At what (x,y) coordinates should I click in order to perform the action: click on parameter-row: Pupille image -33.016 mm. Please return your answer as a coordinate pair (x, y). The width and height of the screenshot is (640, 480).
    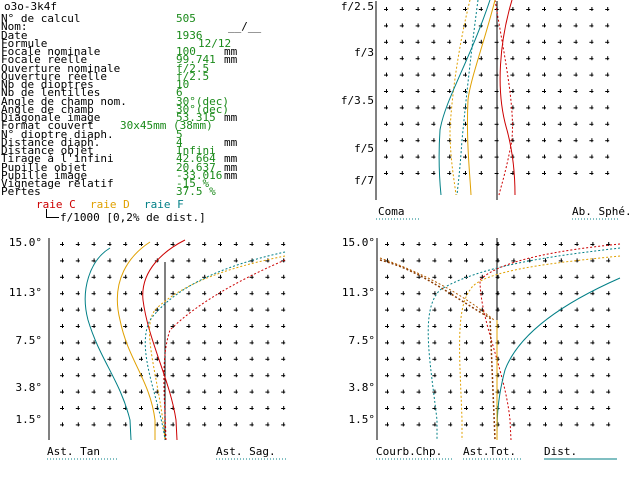
    Looking at the image, I should click on (165, 175).